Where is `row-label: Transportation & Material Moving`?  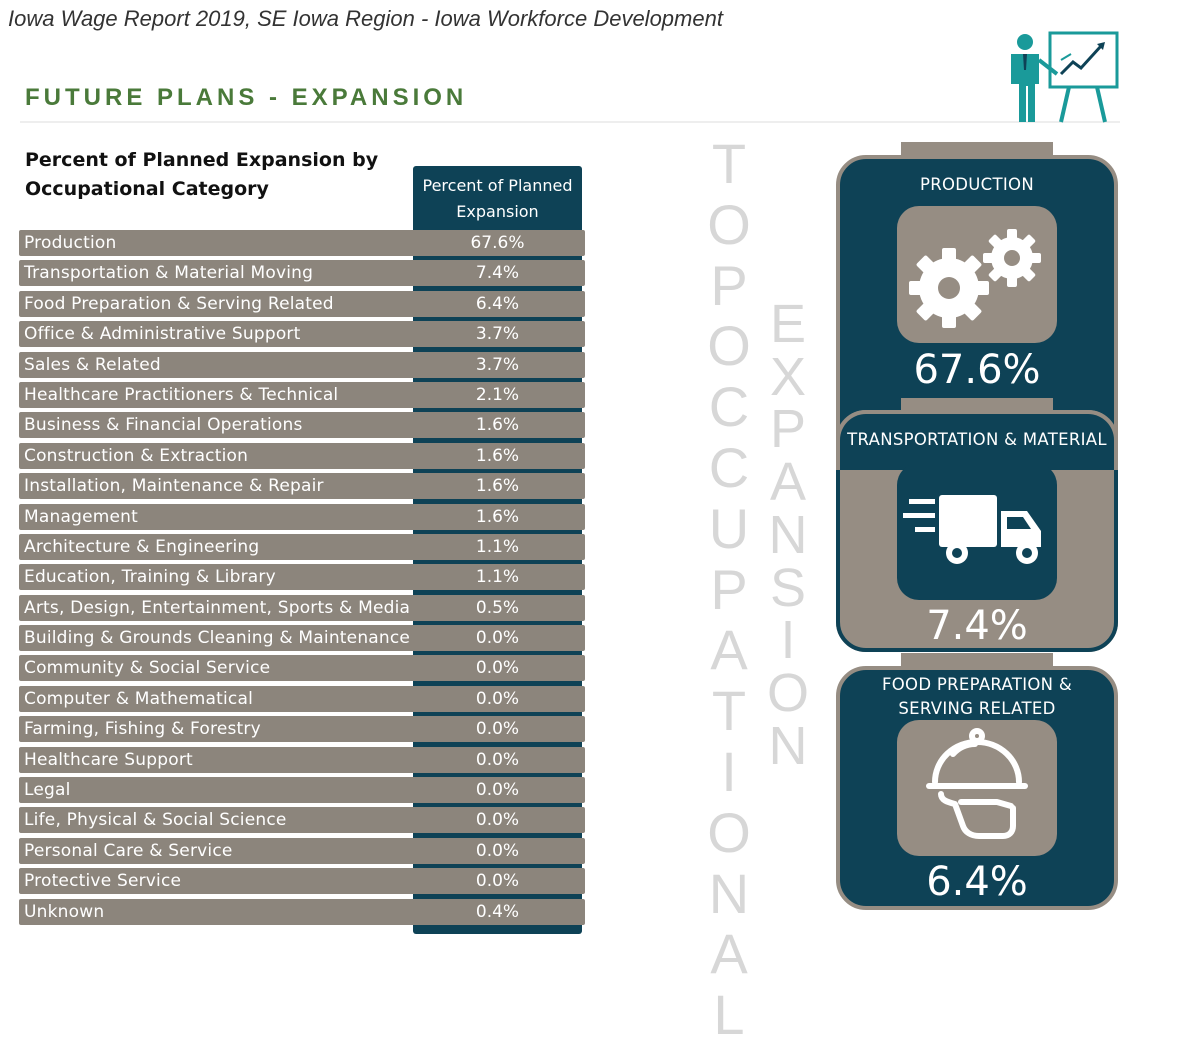 row-label: Transportation & Material Moving is located at coordinates (169, 273).